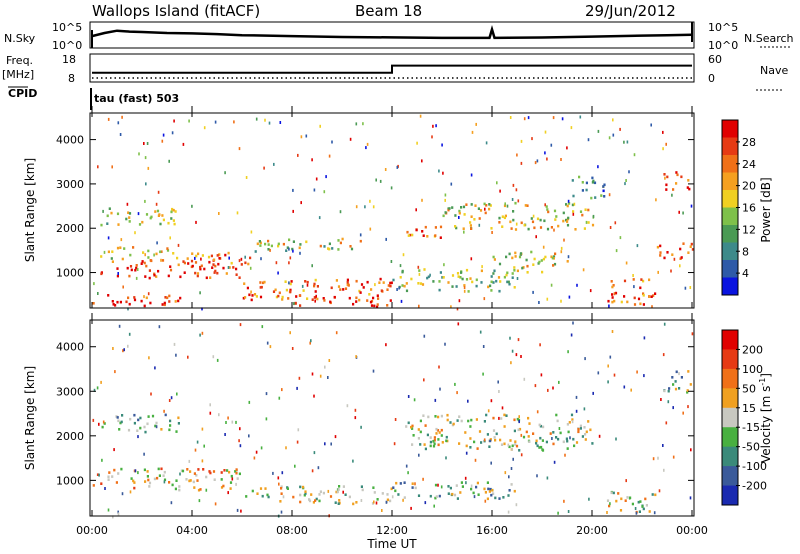  Describe the element at coordinates (766, 209) in the screenshot. I see `power-colorbar-label: Power [dB]` at that location.